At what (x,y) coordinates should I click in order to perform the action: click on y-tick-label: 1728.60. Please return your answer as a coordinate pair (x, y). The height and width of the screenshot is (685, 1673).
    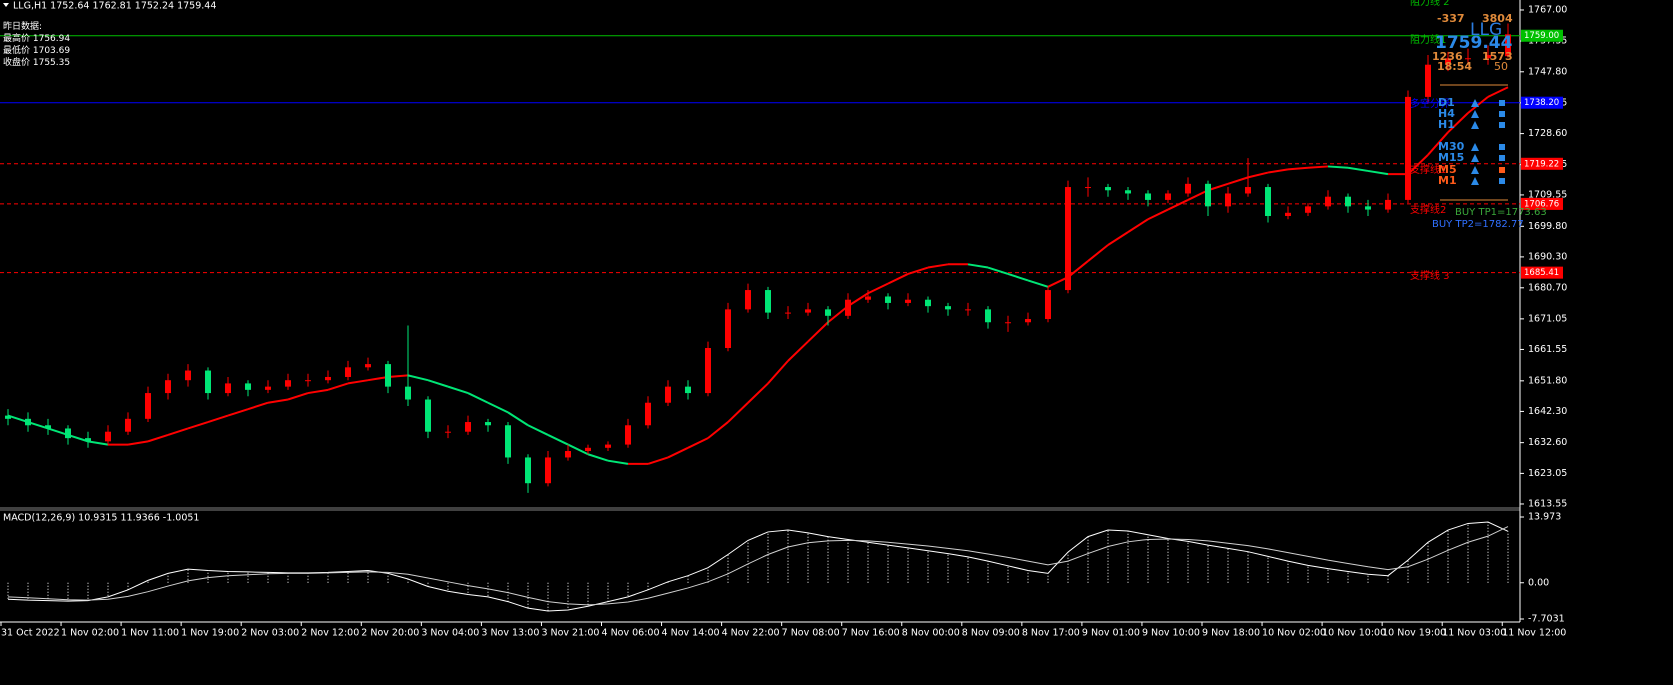
    Looking at the image, I should click on (1547, 133).